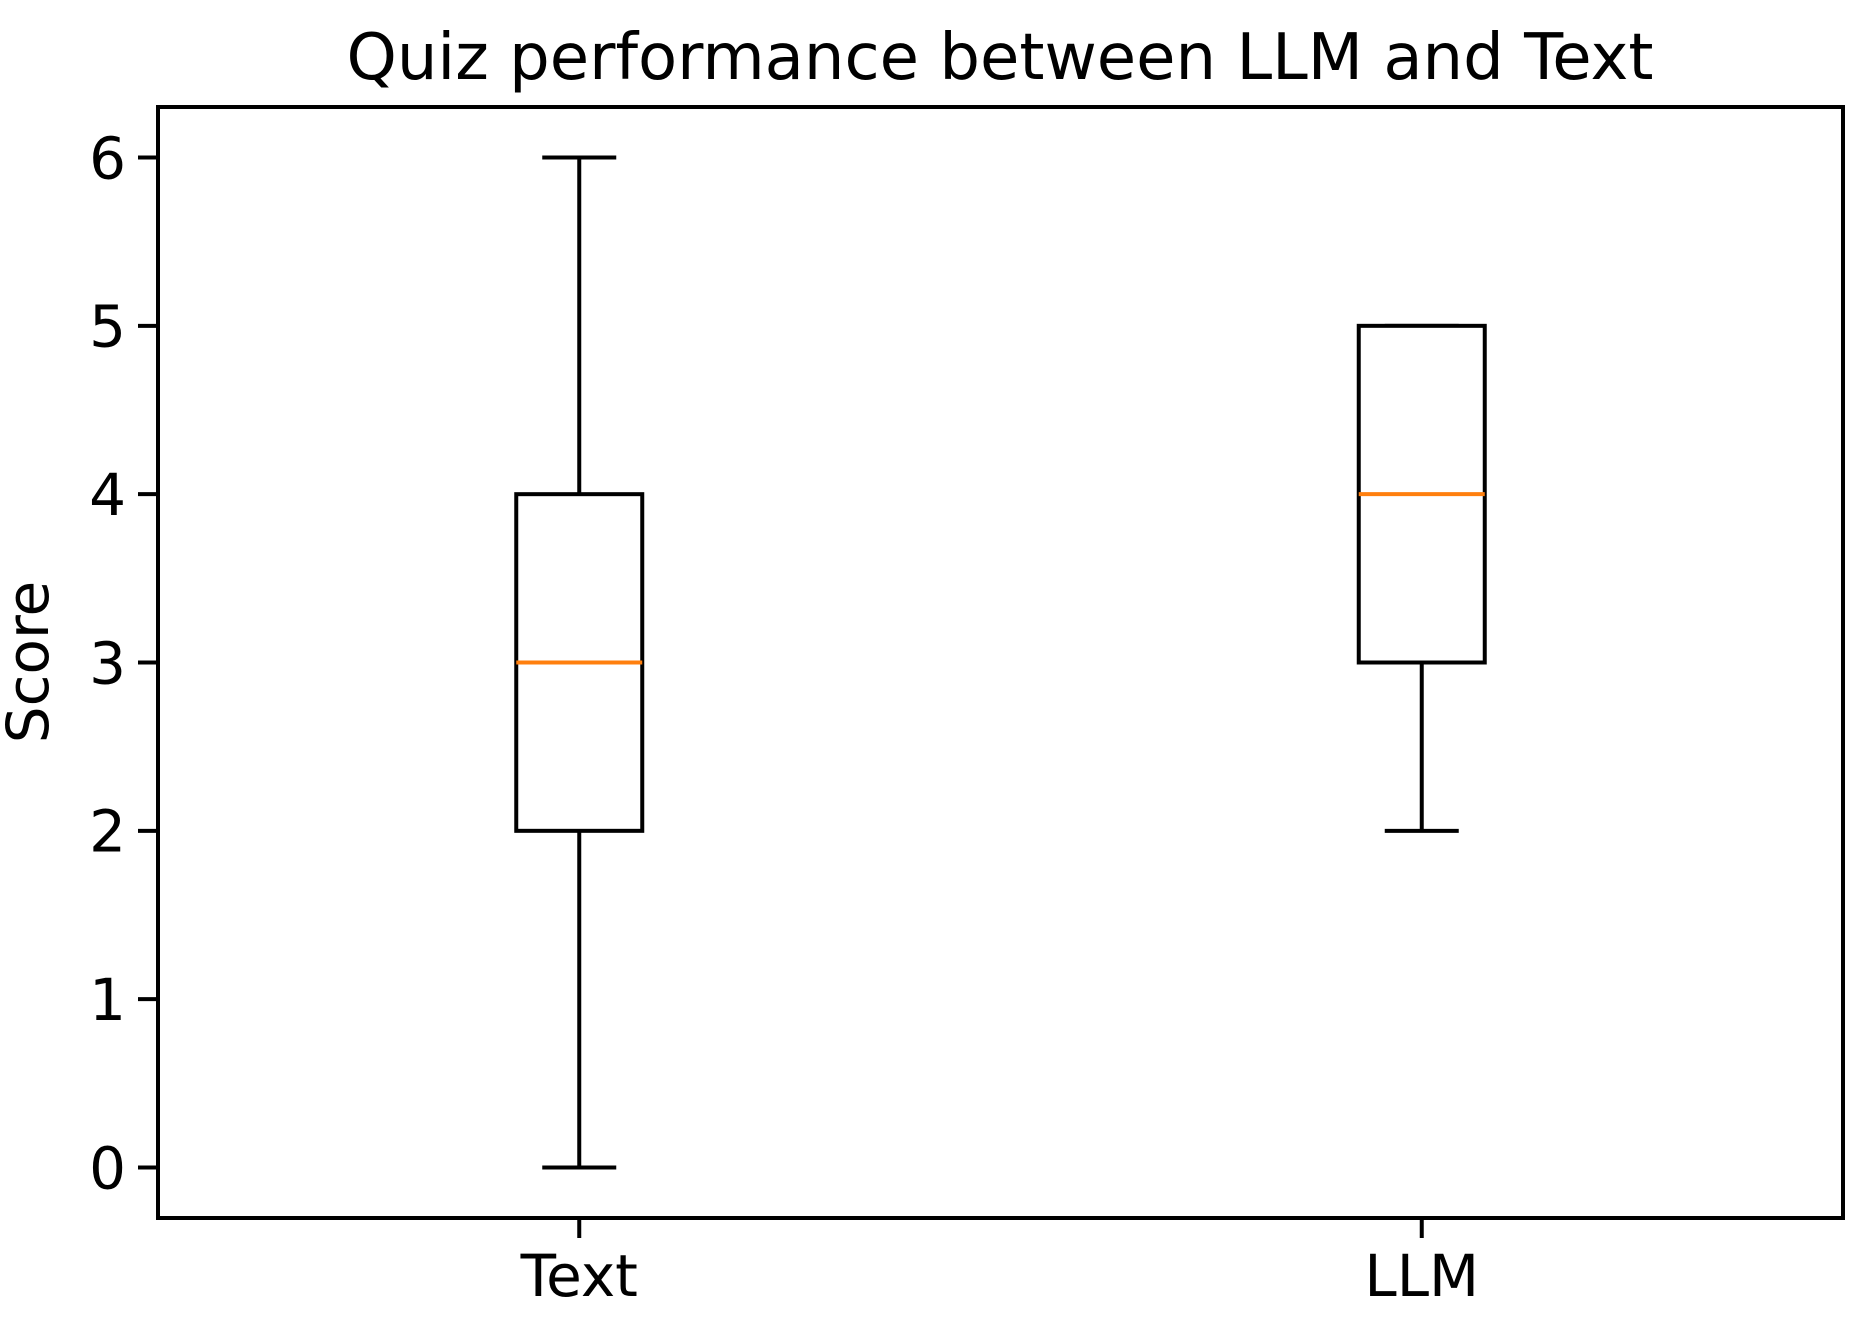 This screenshot has width=1866, height=1318. I want to click on y-tick-label: 0, so click(107, 1168).